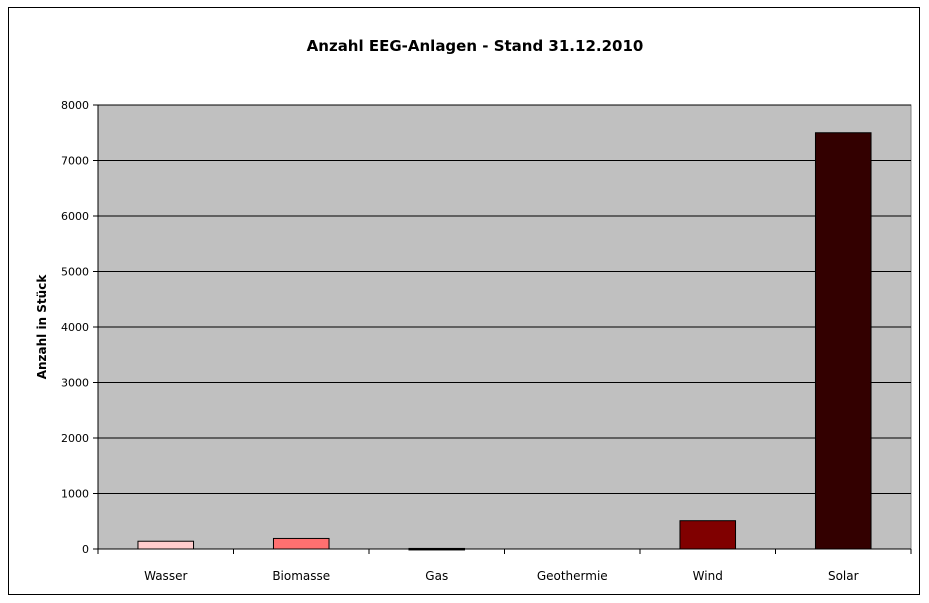 The image size is (929, 603). Describe the element at coordinates (85, 549) in the screenshot. I see `y-tick-label: 0` at that location.